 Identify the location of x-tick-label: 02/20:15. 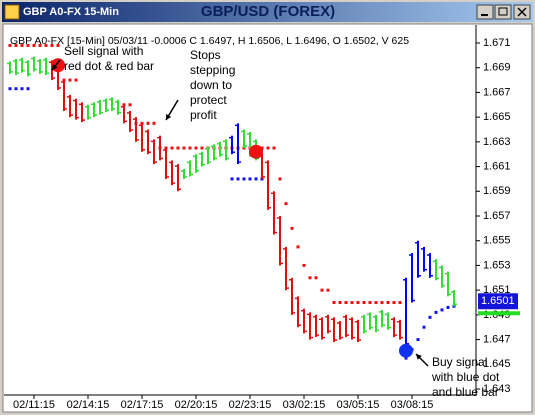
(196, 405).